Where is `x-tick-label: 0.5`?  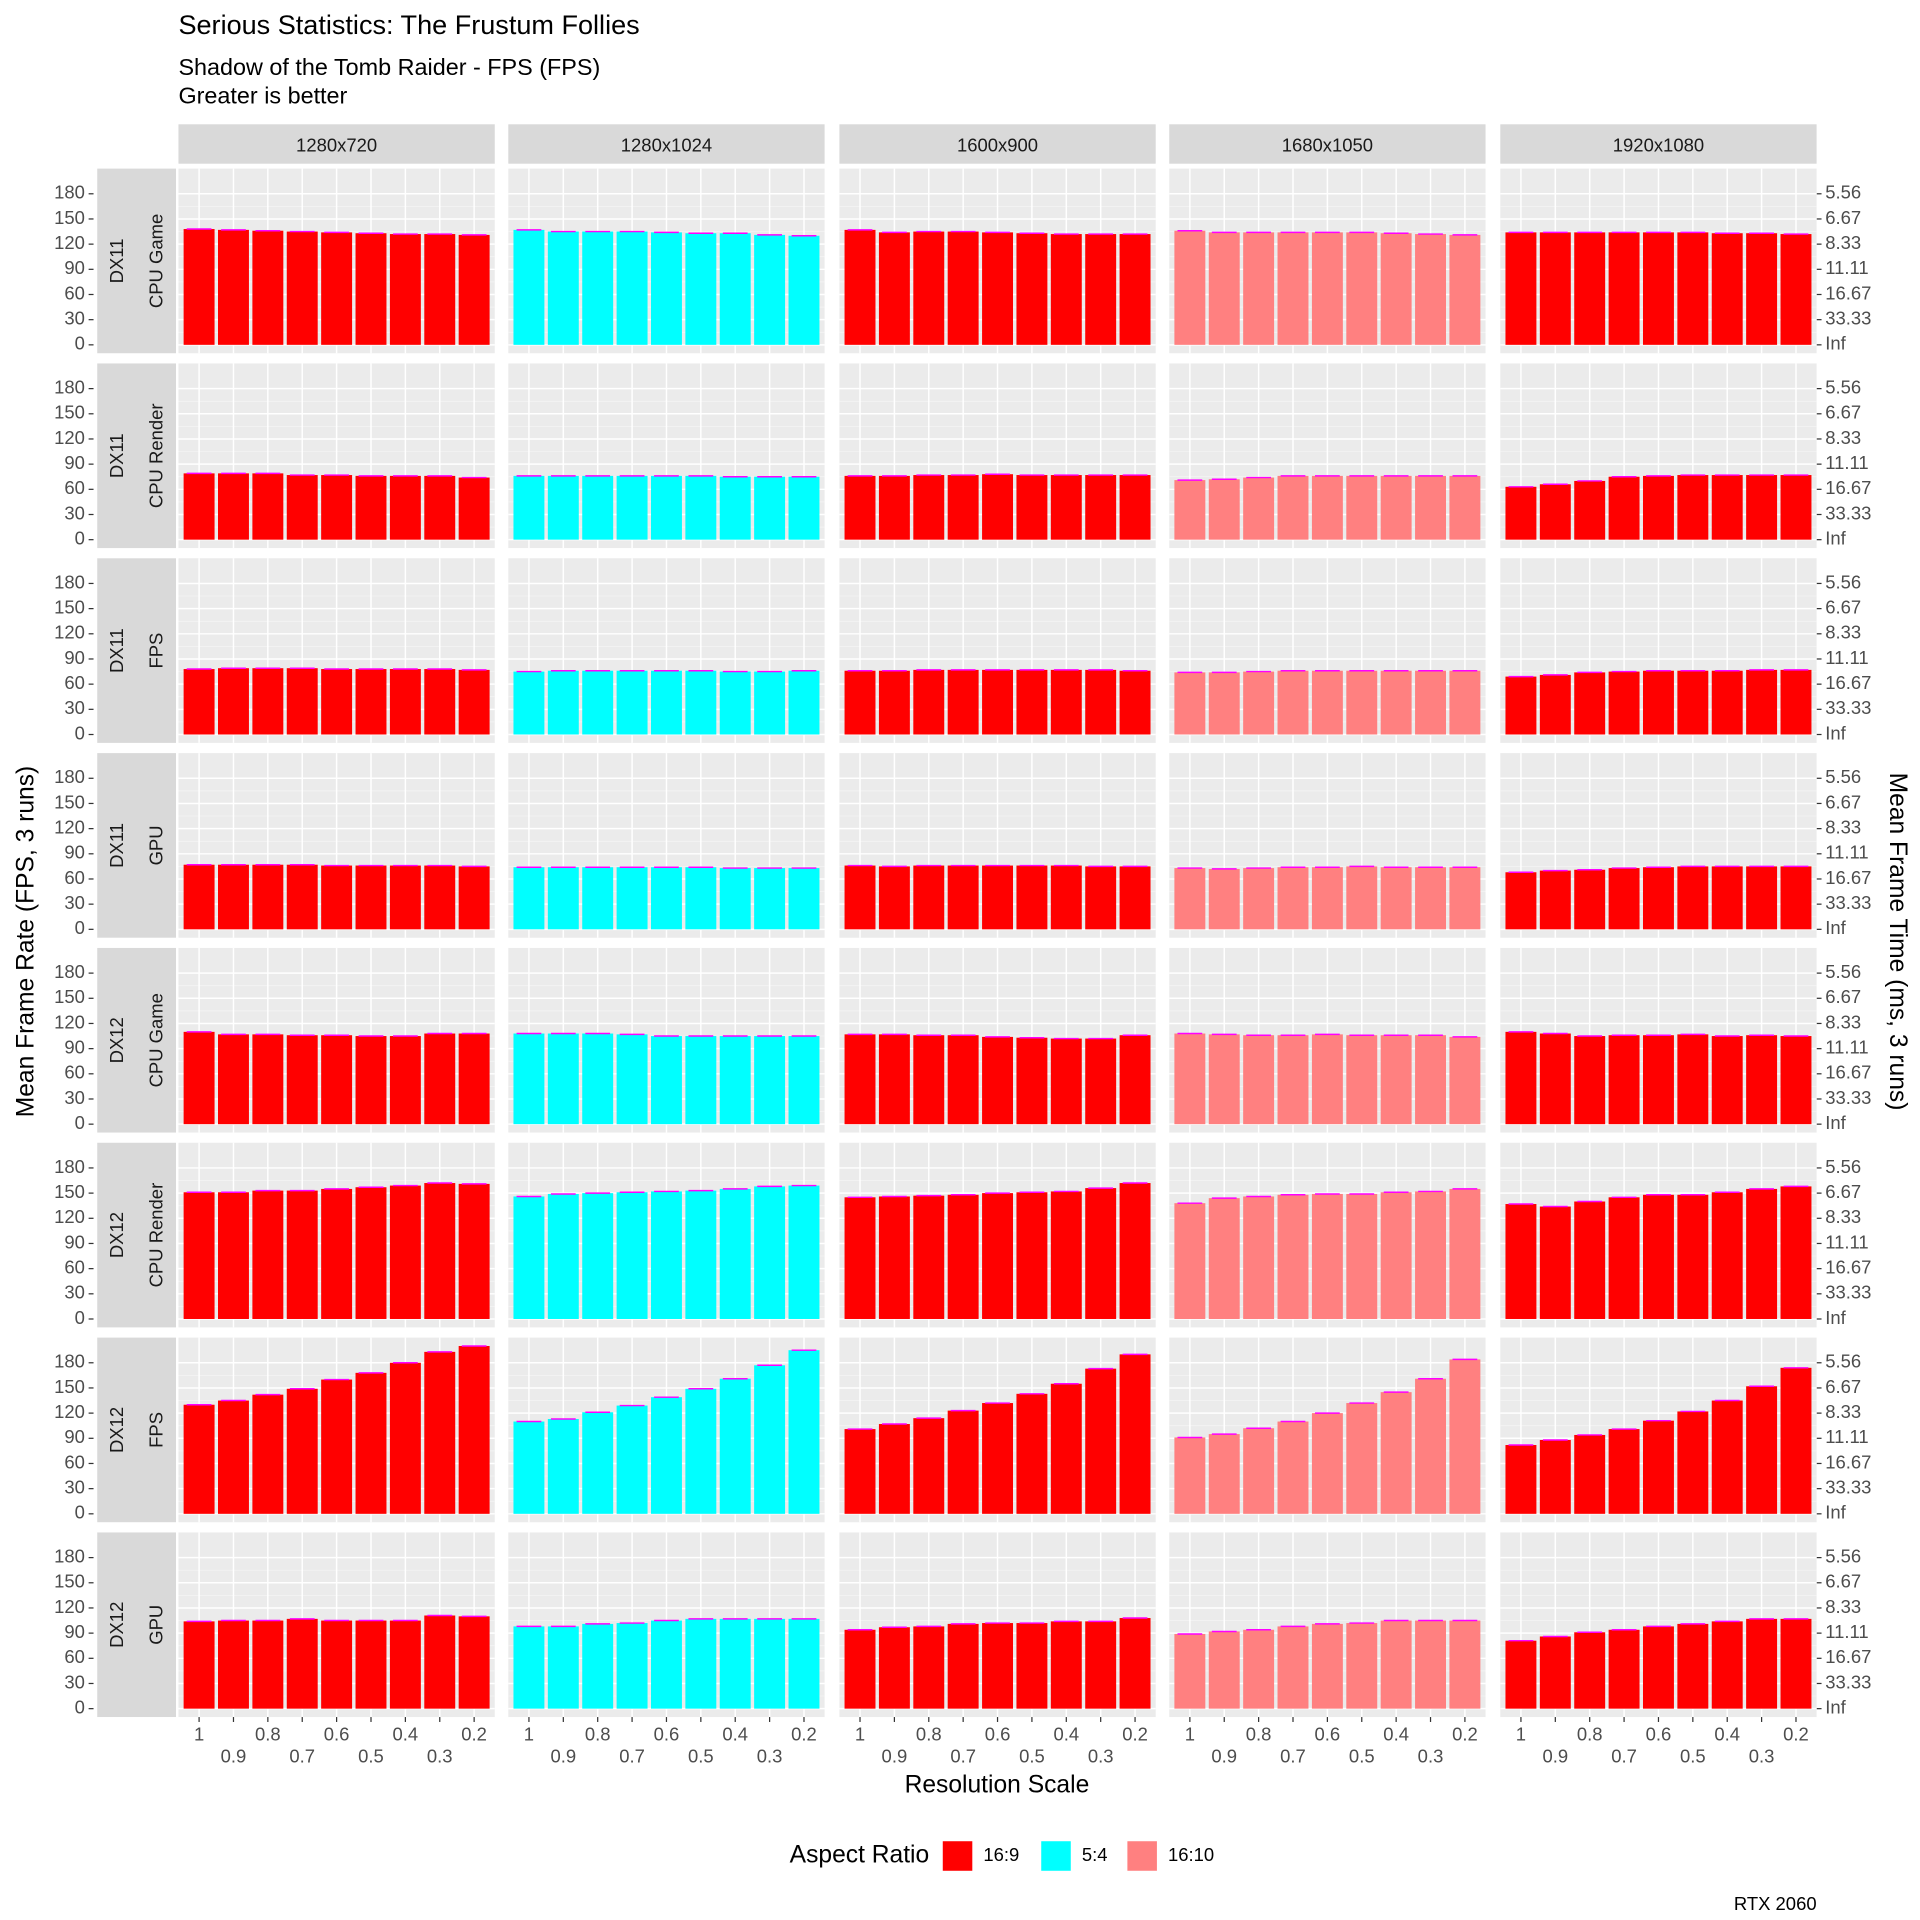
x-tick-label: 0.5 is located at coordinates (701, 1756).